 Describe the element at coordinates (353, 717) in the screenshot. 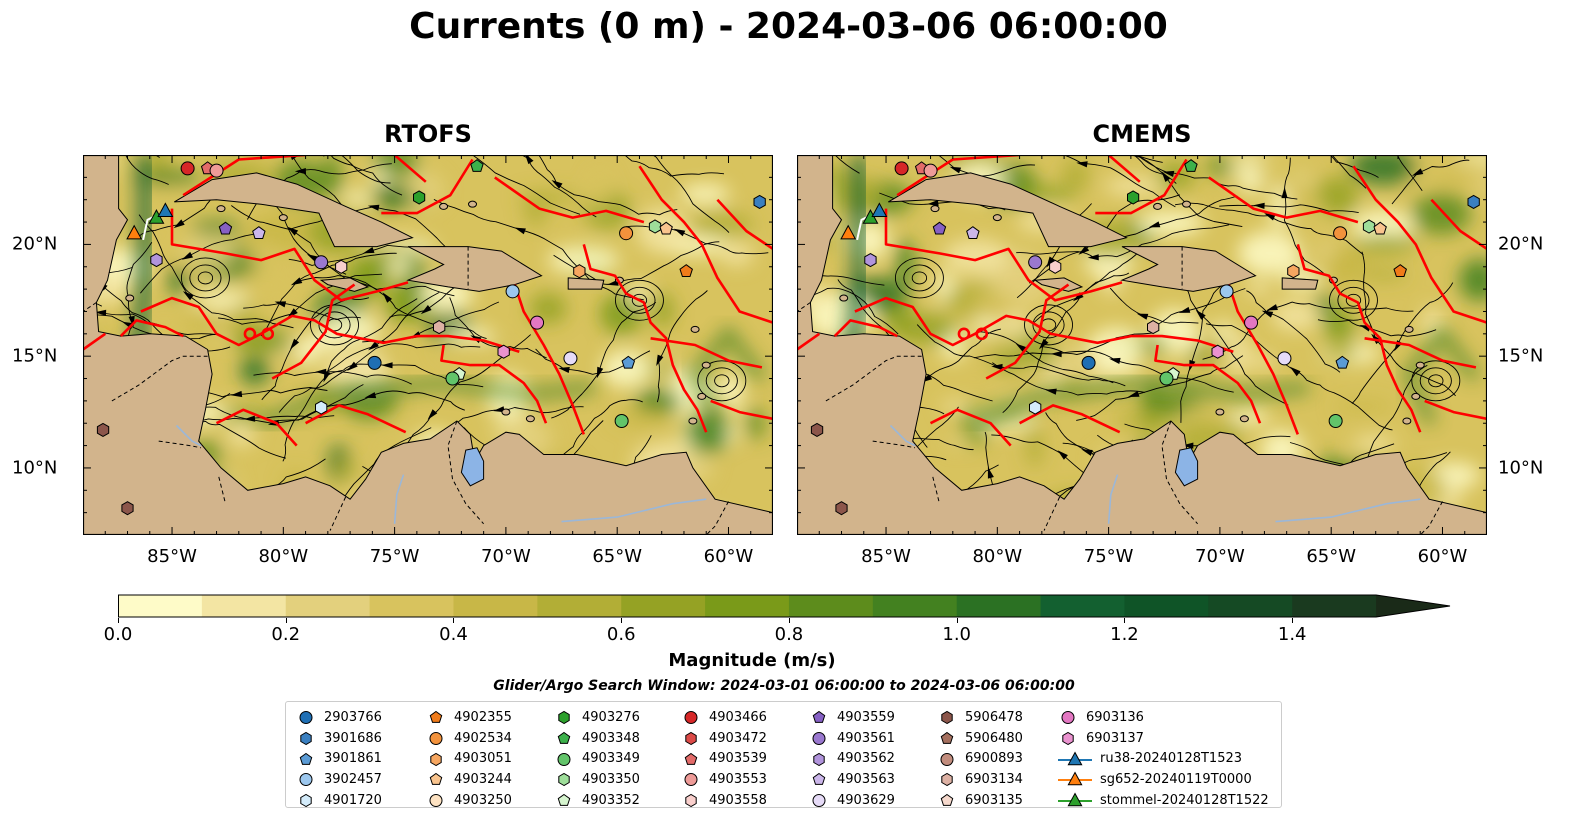

I see `legend-label: 2903766` at that location.